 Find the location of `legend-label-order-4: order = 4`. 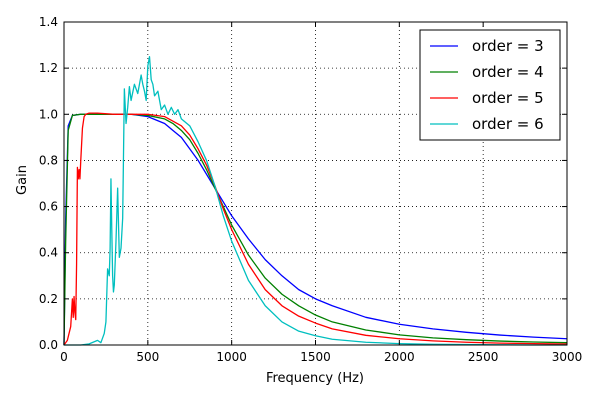

legend-label-order-4: order = 4 is located at coordinates (508, 72).